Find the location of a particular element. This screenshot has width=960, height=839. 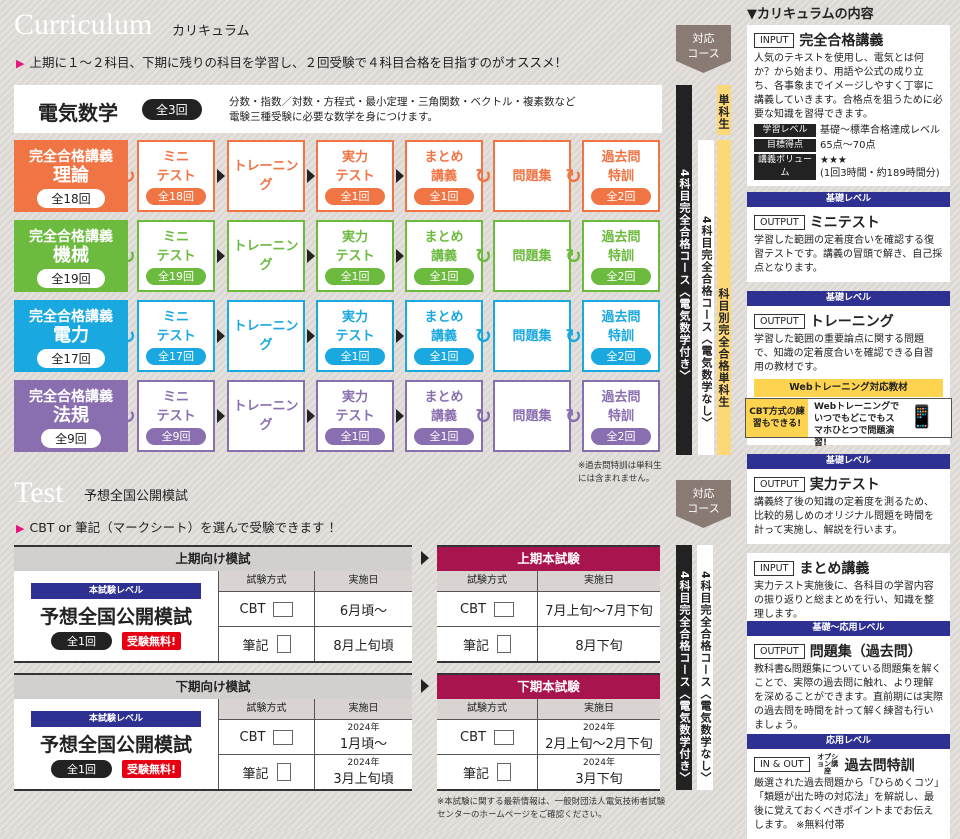

method-cell: CBT is located at coordinates (487, 737).